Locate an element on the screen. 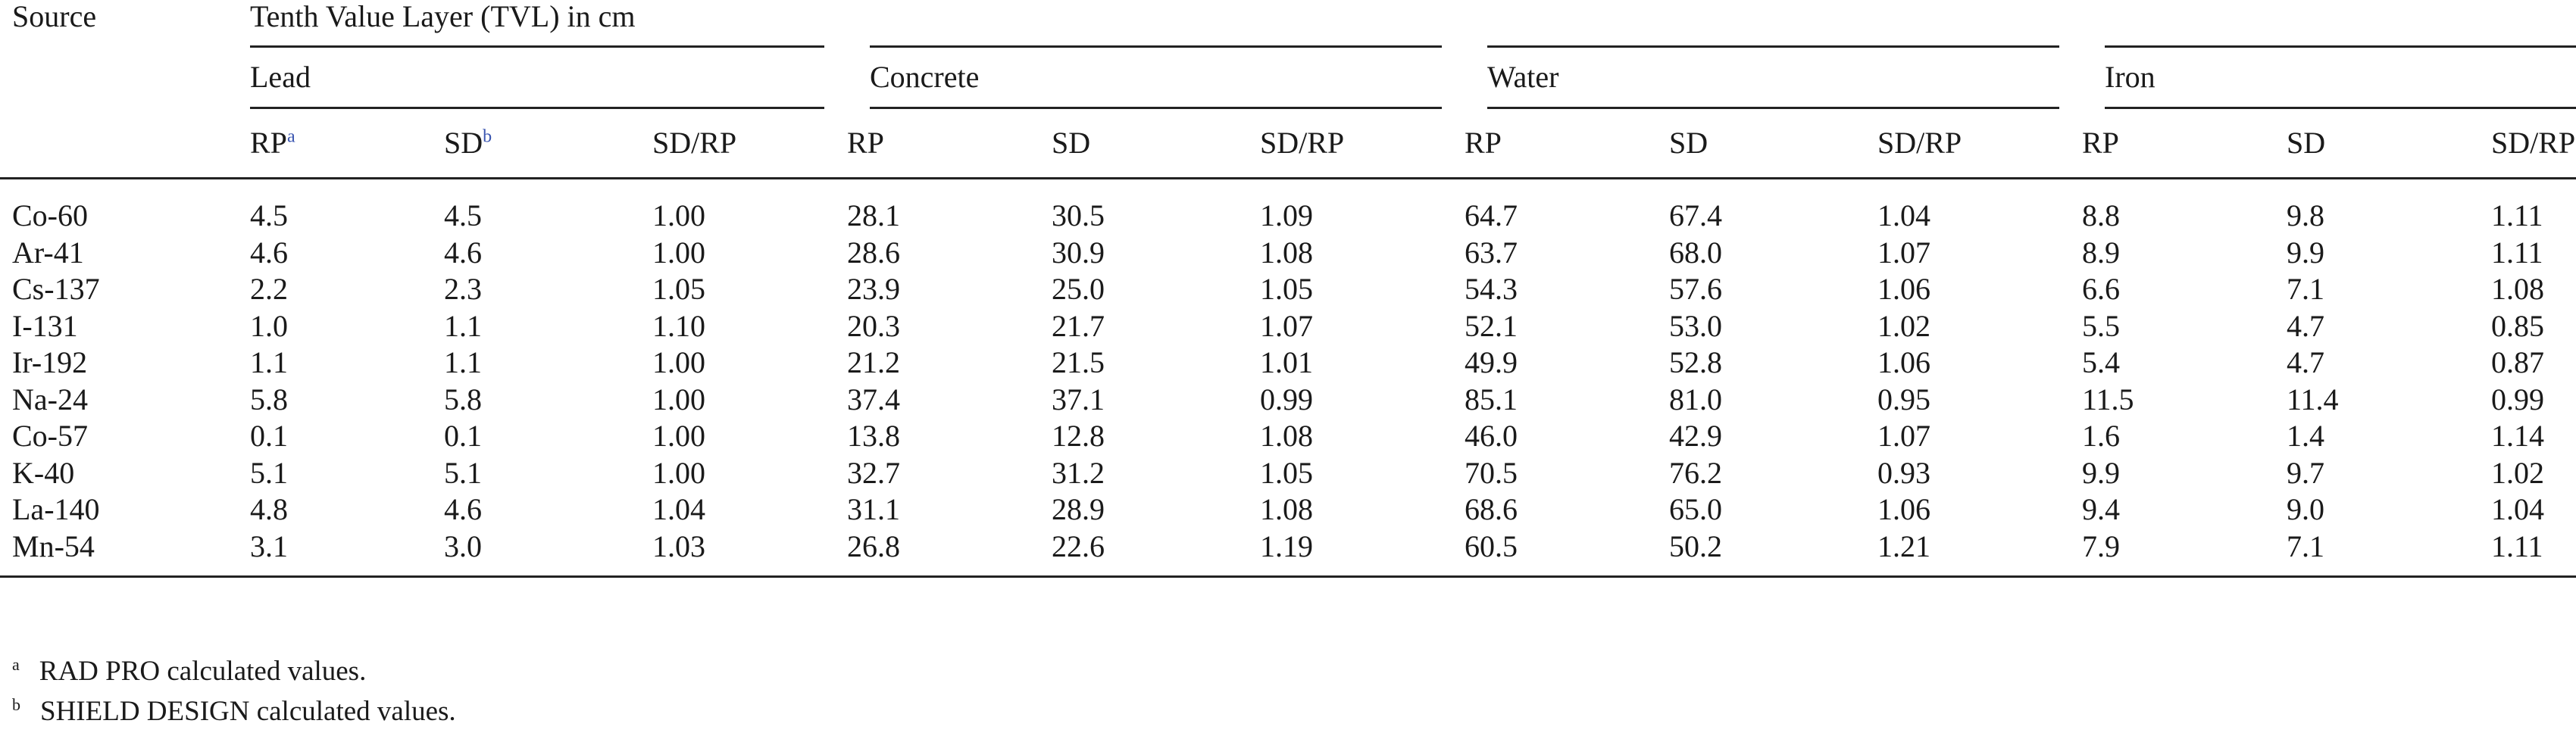  iron-rp-cell: 1.6 is located at coordinates (2101, 436).